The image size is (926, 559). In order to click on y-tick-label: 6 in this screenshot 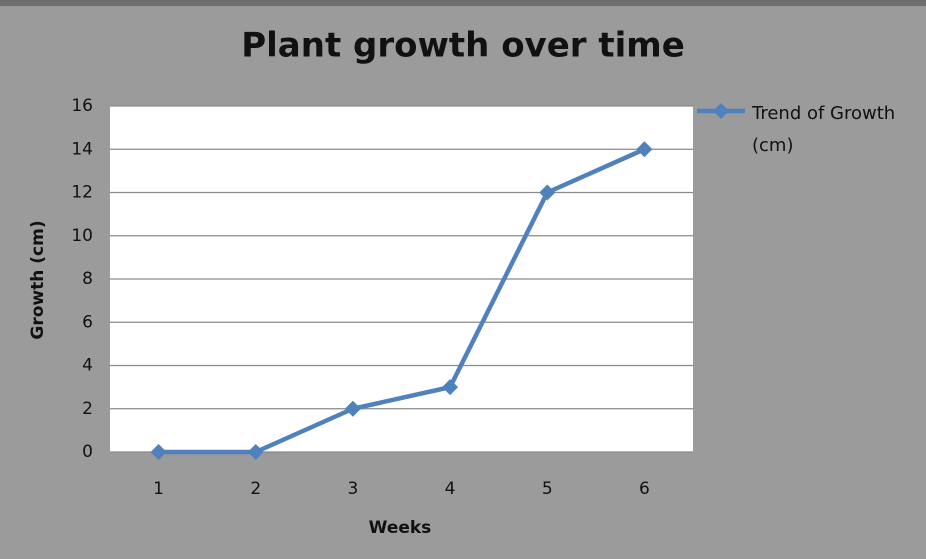, I will do `click(87, 322)`.